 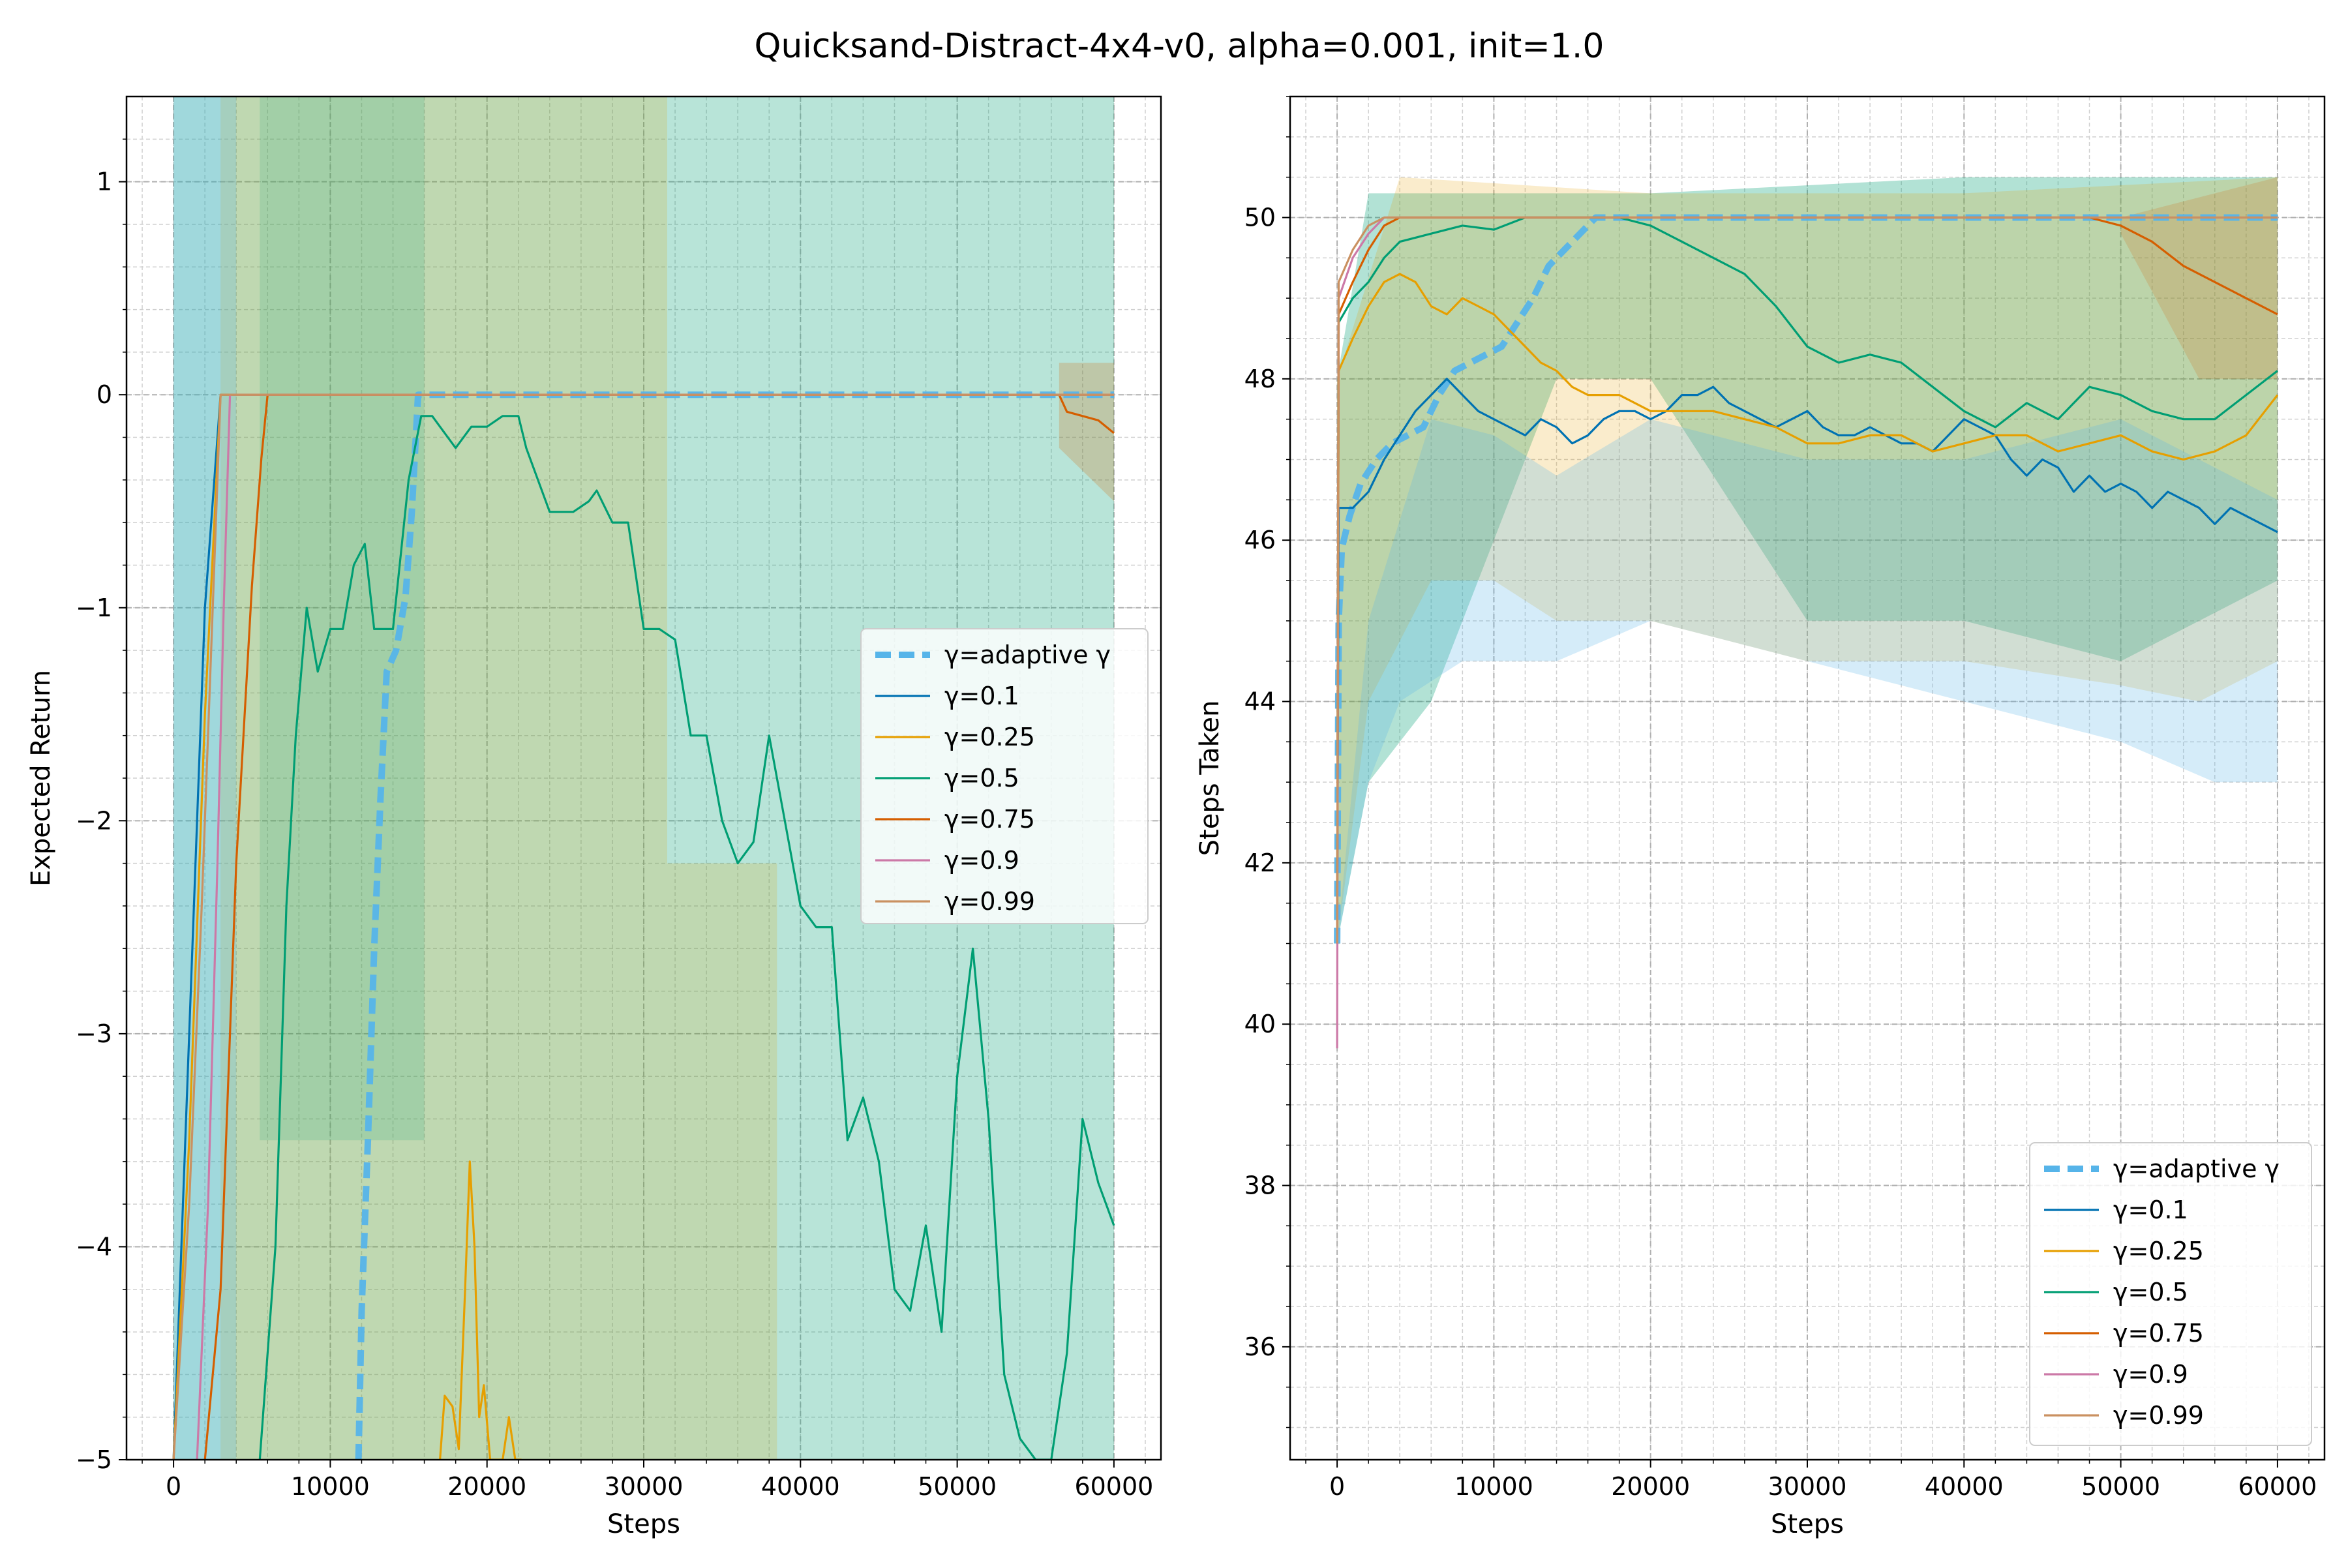 I want to click on y-tick-label: −3, so click(x=94, y=1033).